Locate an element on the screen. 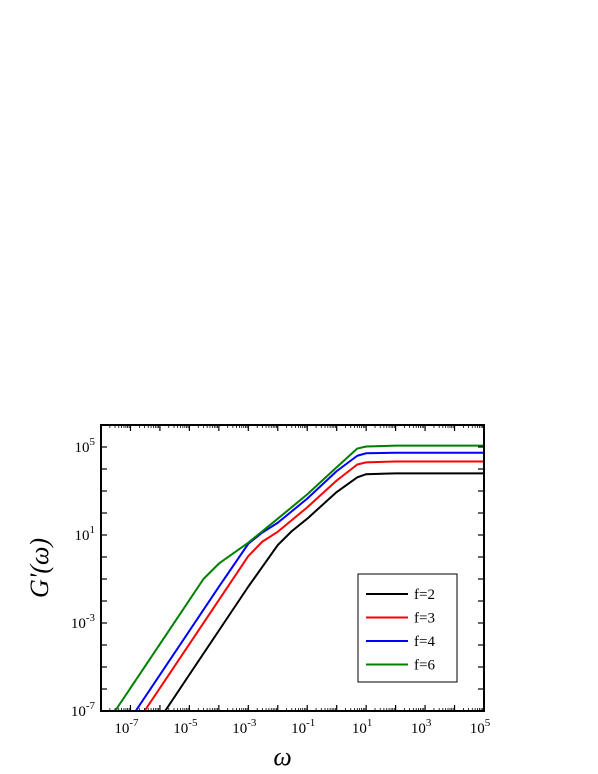 This screenshot has height=774, width=598. legend-box is located at coordinates (407, 628).